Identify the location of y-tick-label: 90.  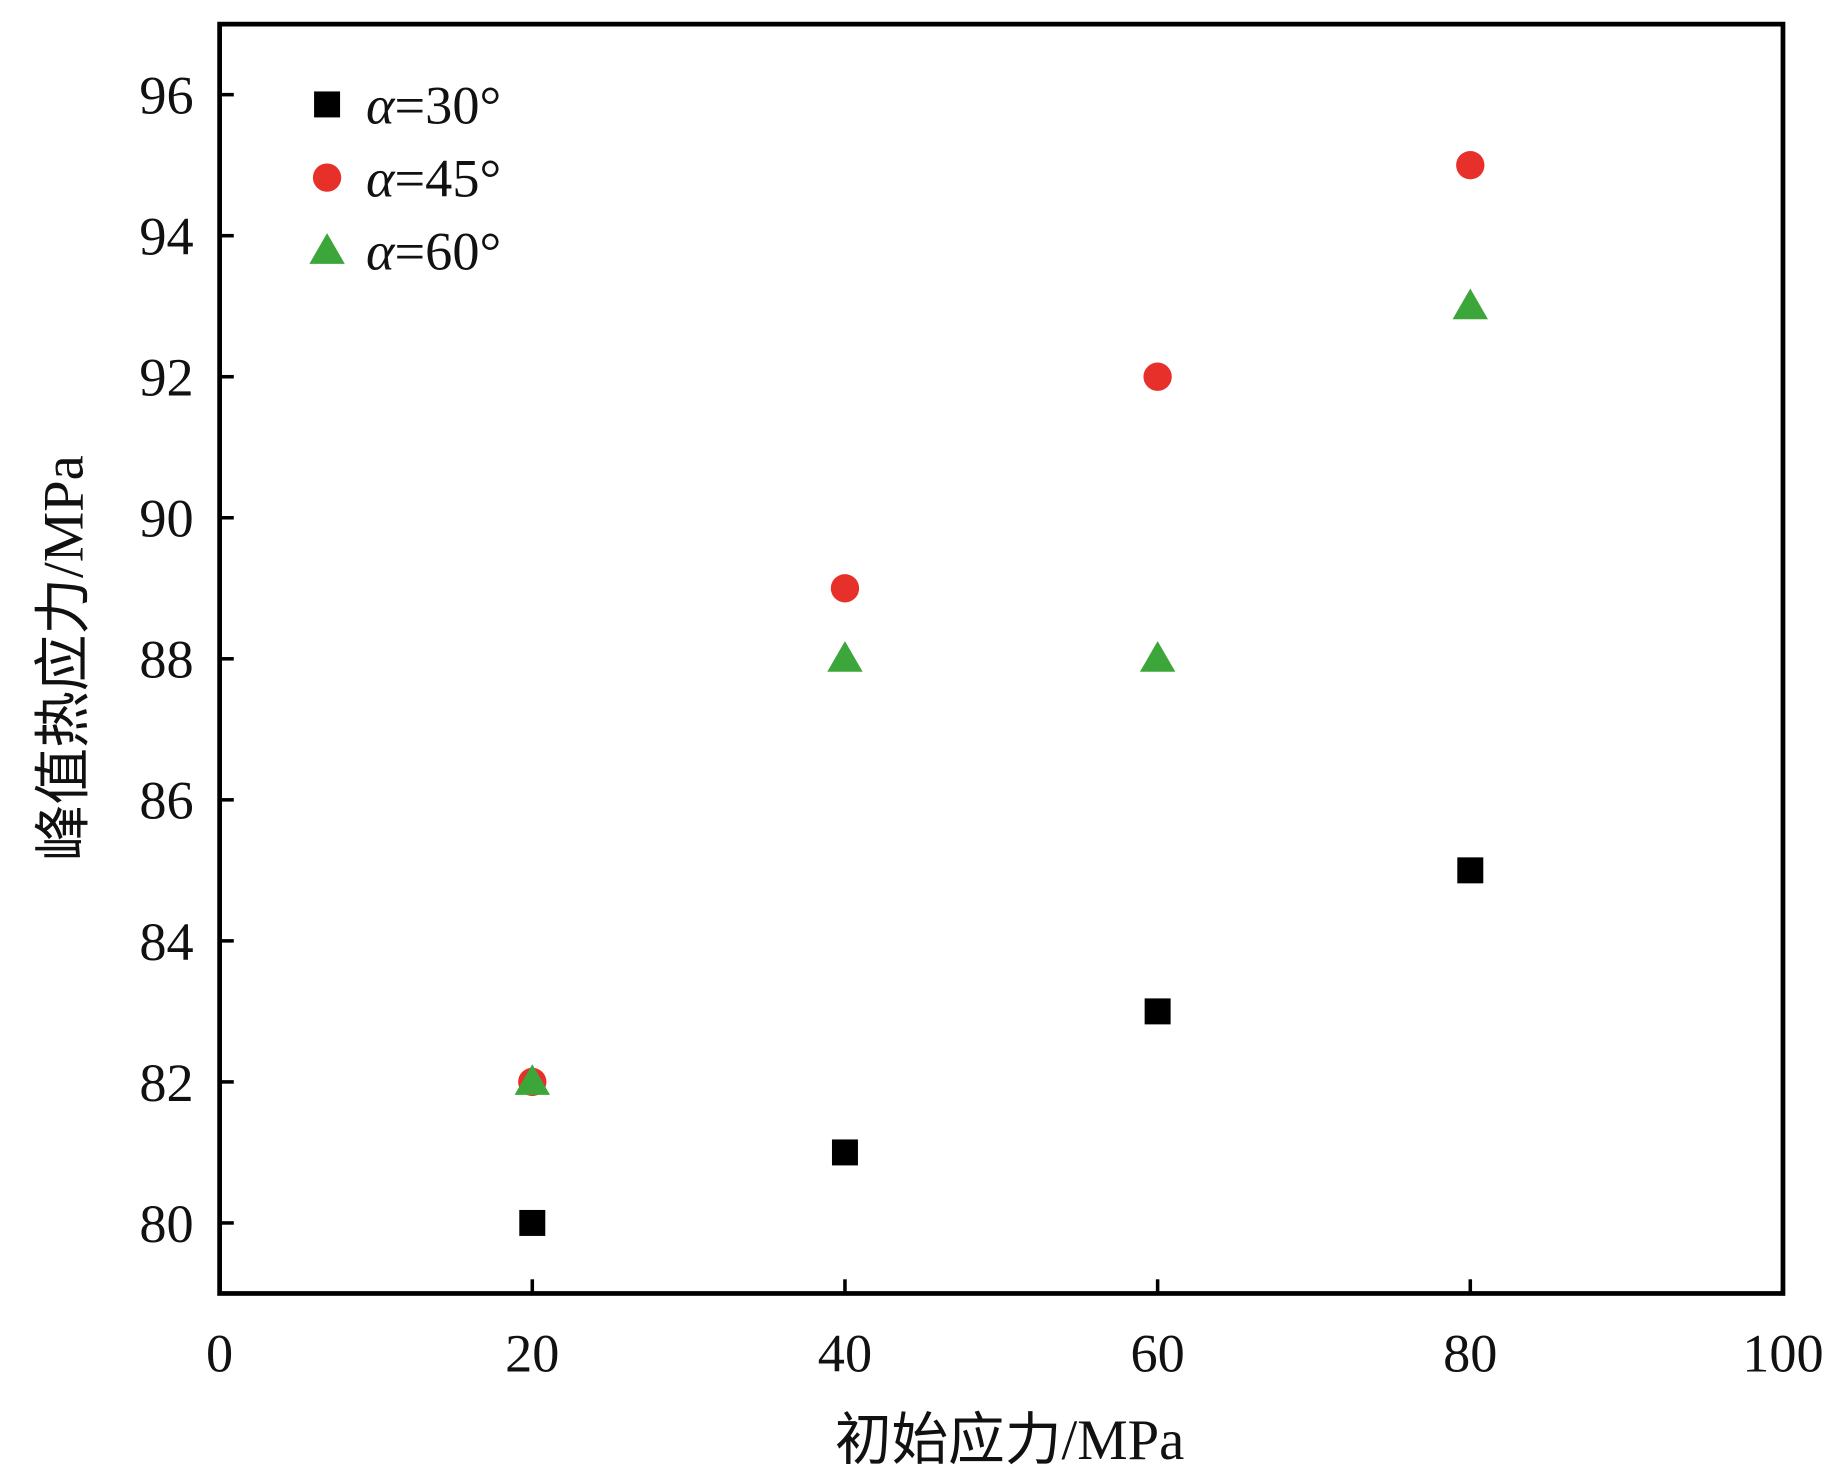
(166, 519).